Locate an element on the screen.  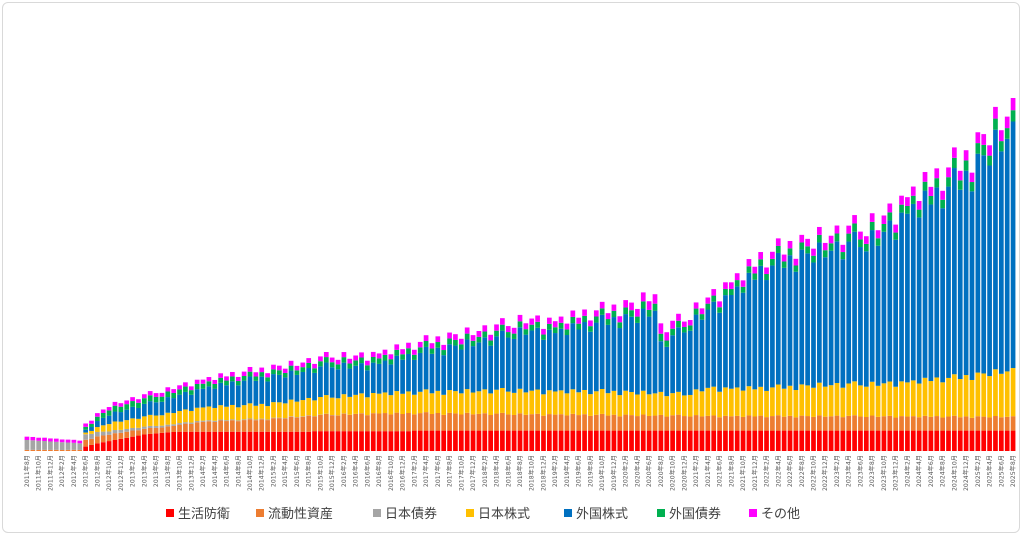
legend-label: 日本債券 is located at coordinates (411, 514).